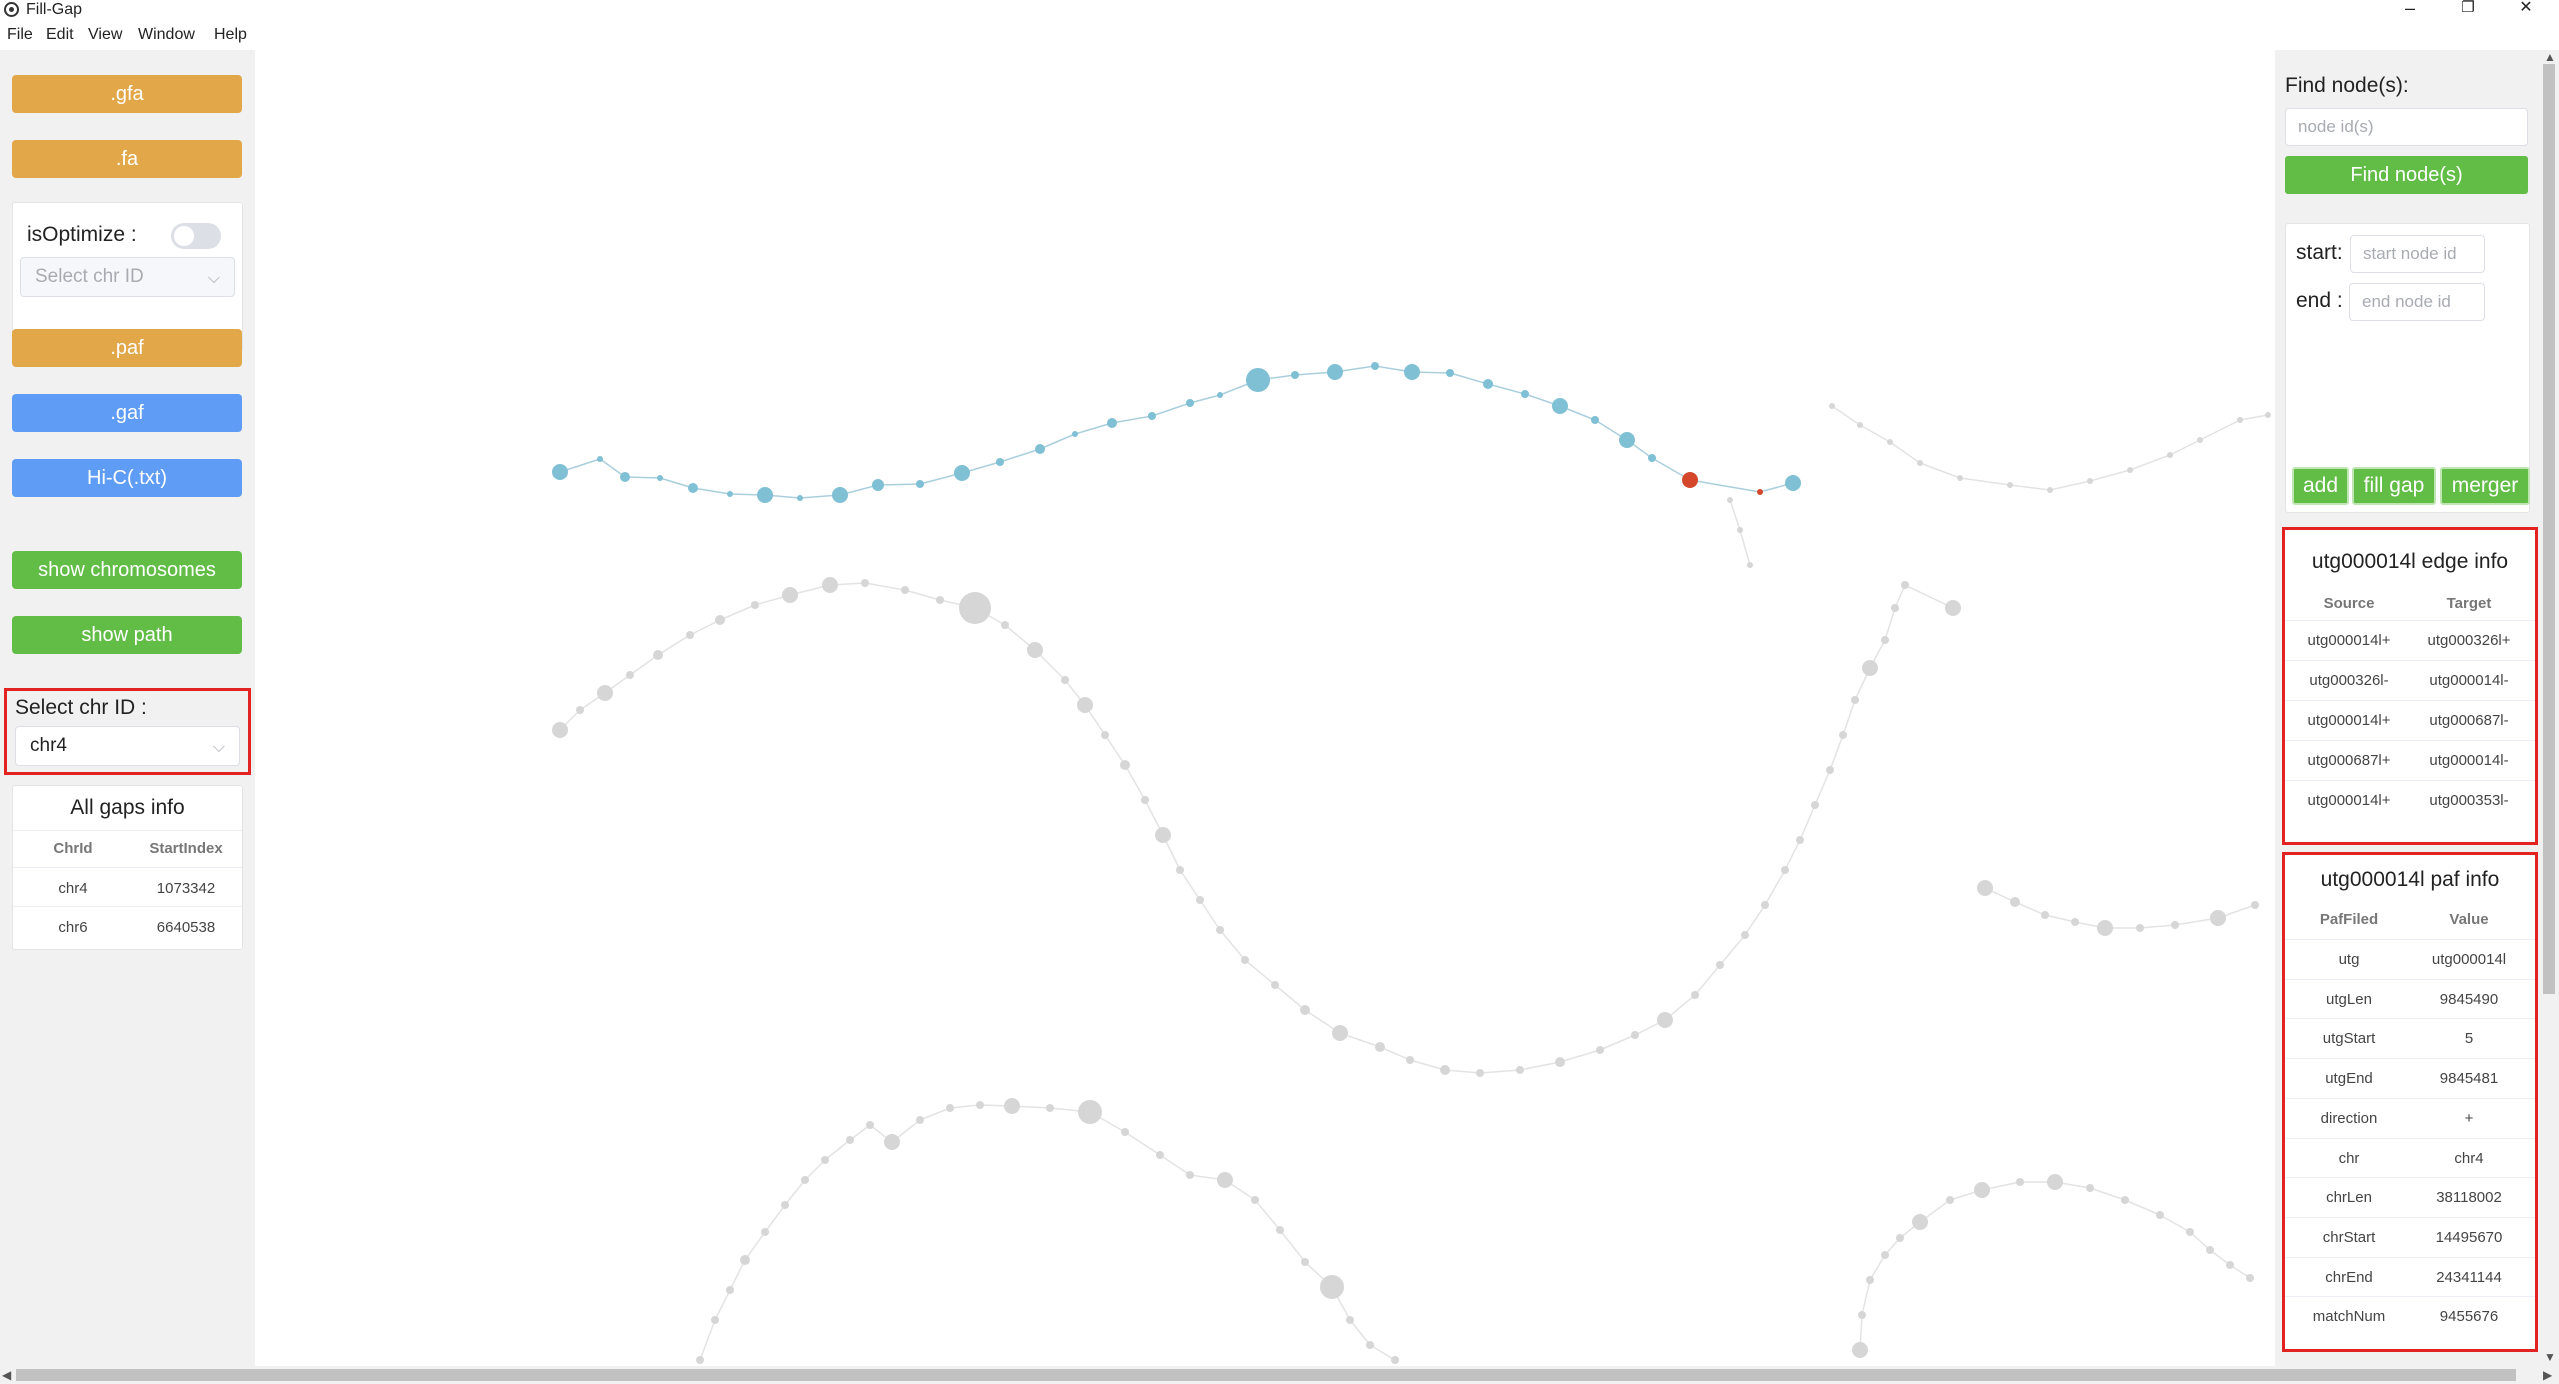 The image size is (2559, 1384). I want to click on optimize-chr-select: Select chr ID ⌵, so click(127, 277).